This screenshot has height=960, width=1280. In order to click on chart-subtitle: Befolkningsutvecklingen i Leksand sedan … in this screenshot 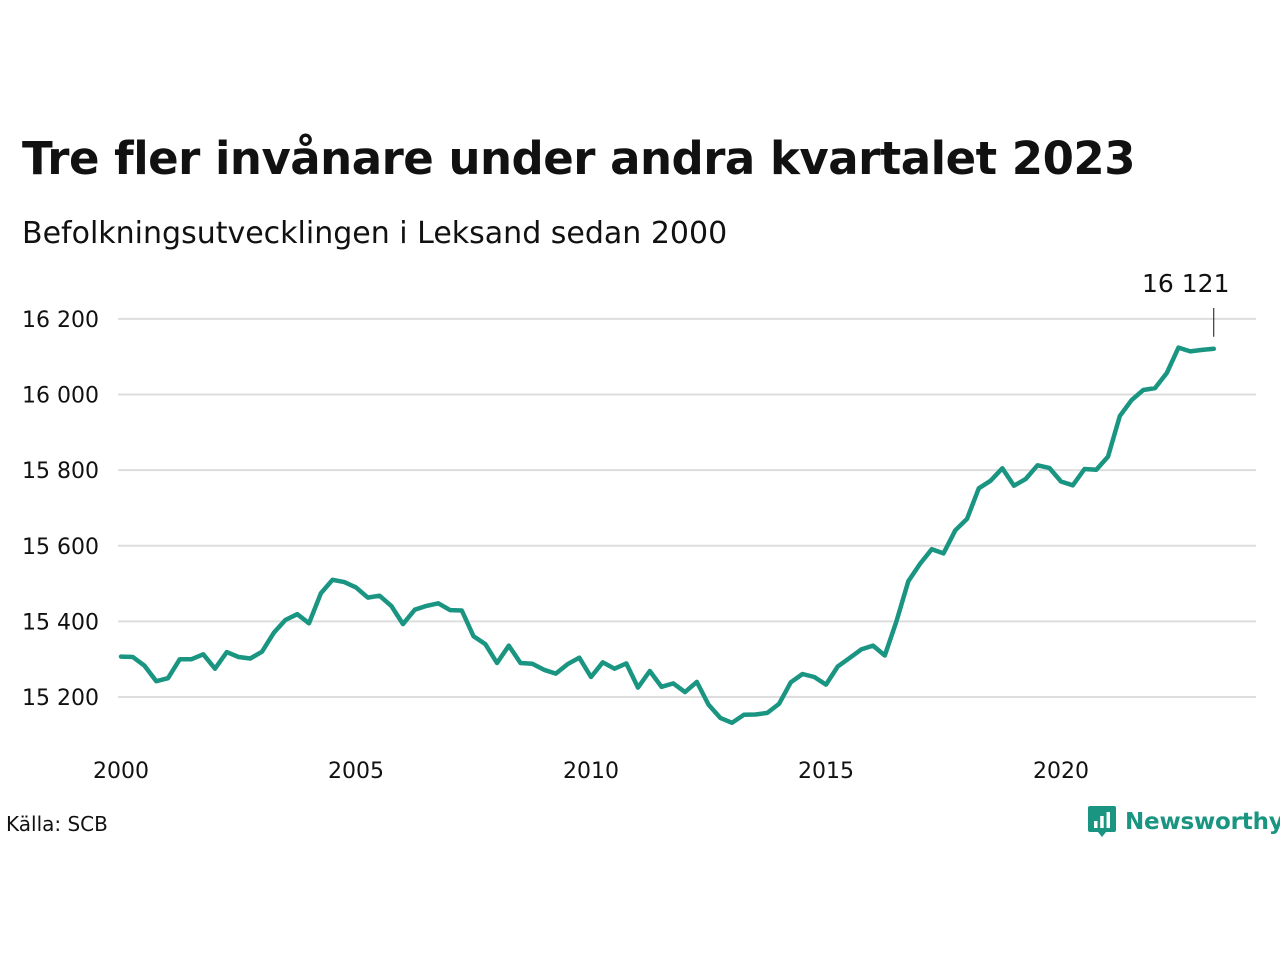, I will do `click(375, 233)`.